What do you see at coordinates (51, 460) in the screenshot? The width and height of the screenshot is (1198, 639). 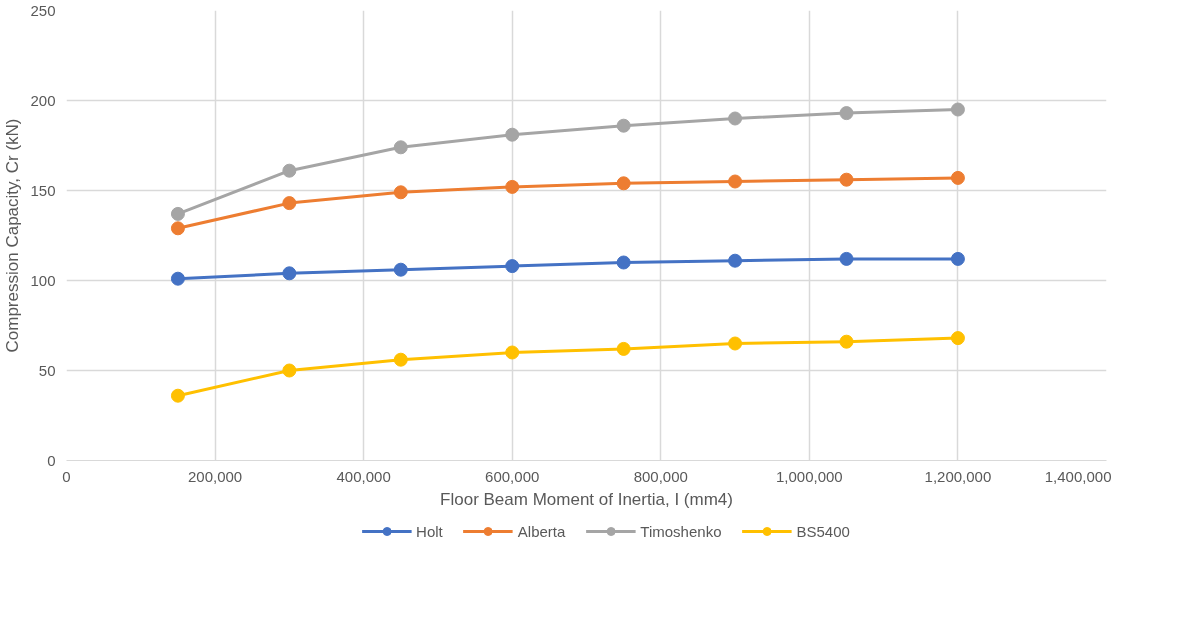 I see `y-tick-label: 0` at bounding box center [51, 460].